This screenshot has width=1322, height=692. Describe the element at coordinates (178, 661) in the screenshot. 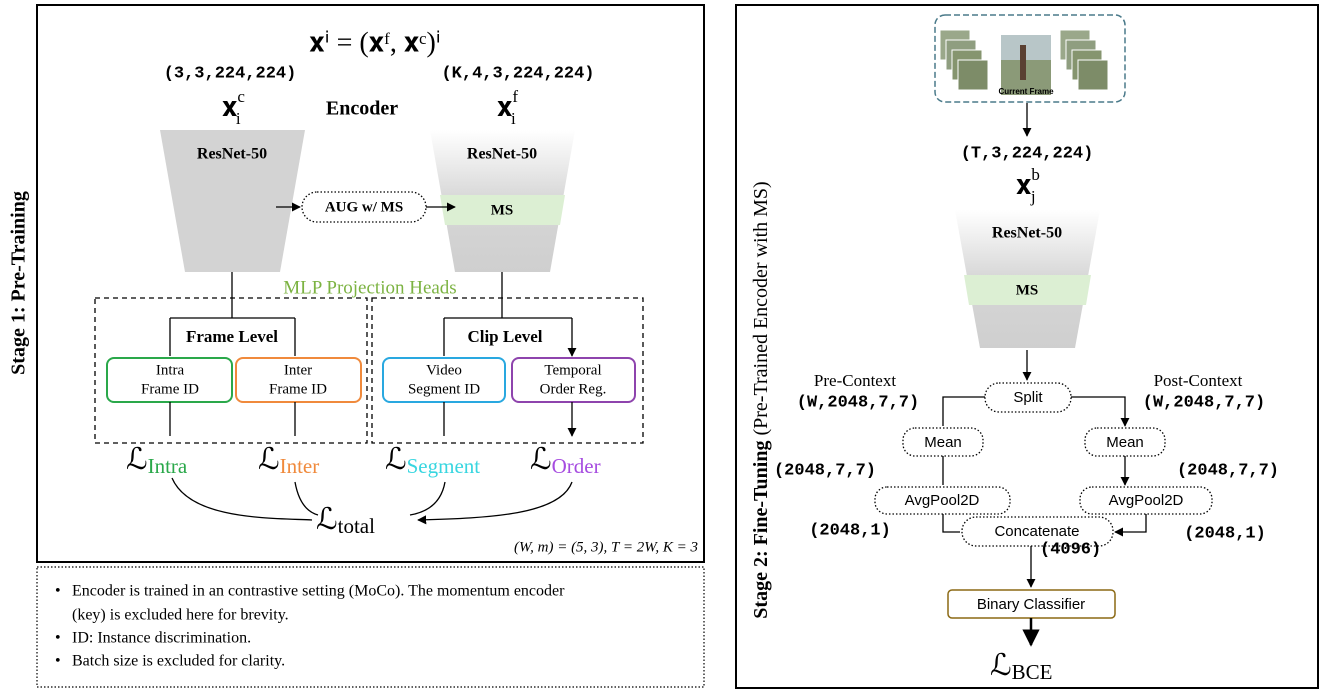

I see `note: Batch size is excluded for clarity.` at that location.